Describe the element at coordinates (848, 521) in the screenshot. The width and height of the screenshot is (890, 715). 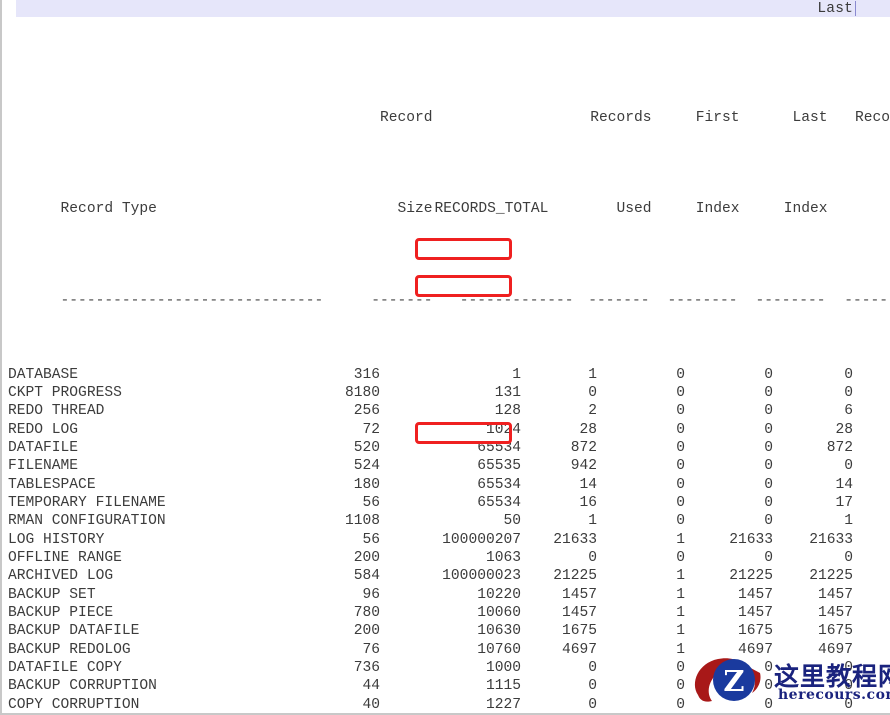
I see `cell-last-record-id: 1` at that location.